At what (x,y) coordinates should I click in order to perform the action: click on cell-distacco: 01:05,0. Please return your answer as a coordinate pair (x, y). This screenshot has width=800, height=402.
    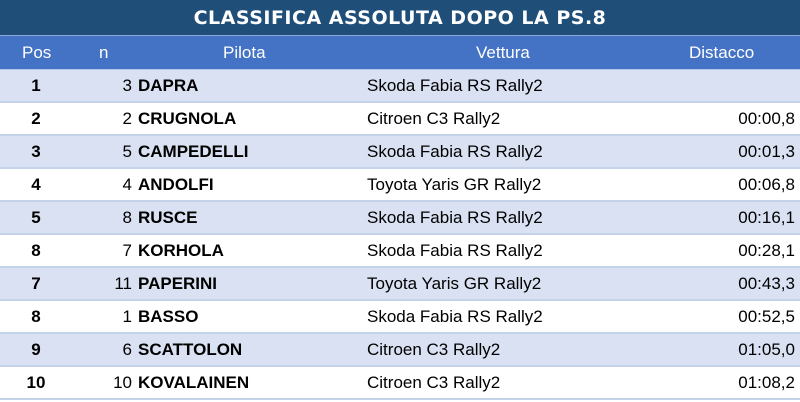
    Looking at the image, I should click on (766, 349).